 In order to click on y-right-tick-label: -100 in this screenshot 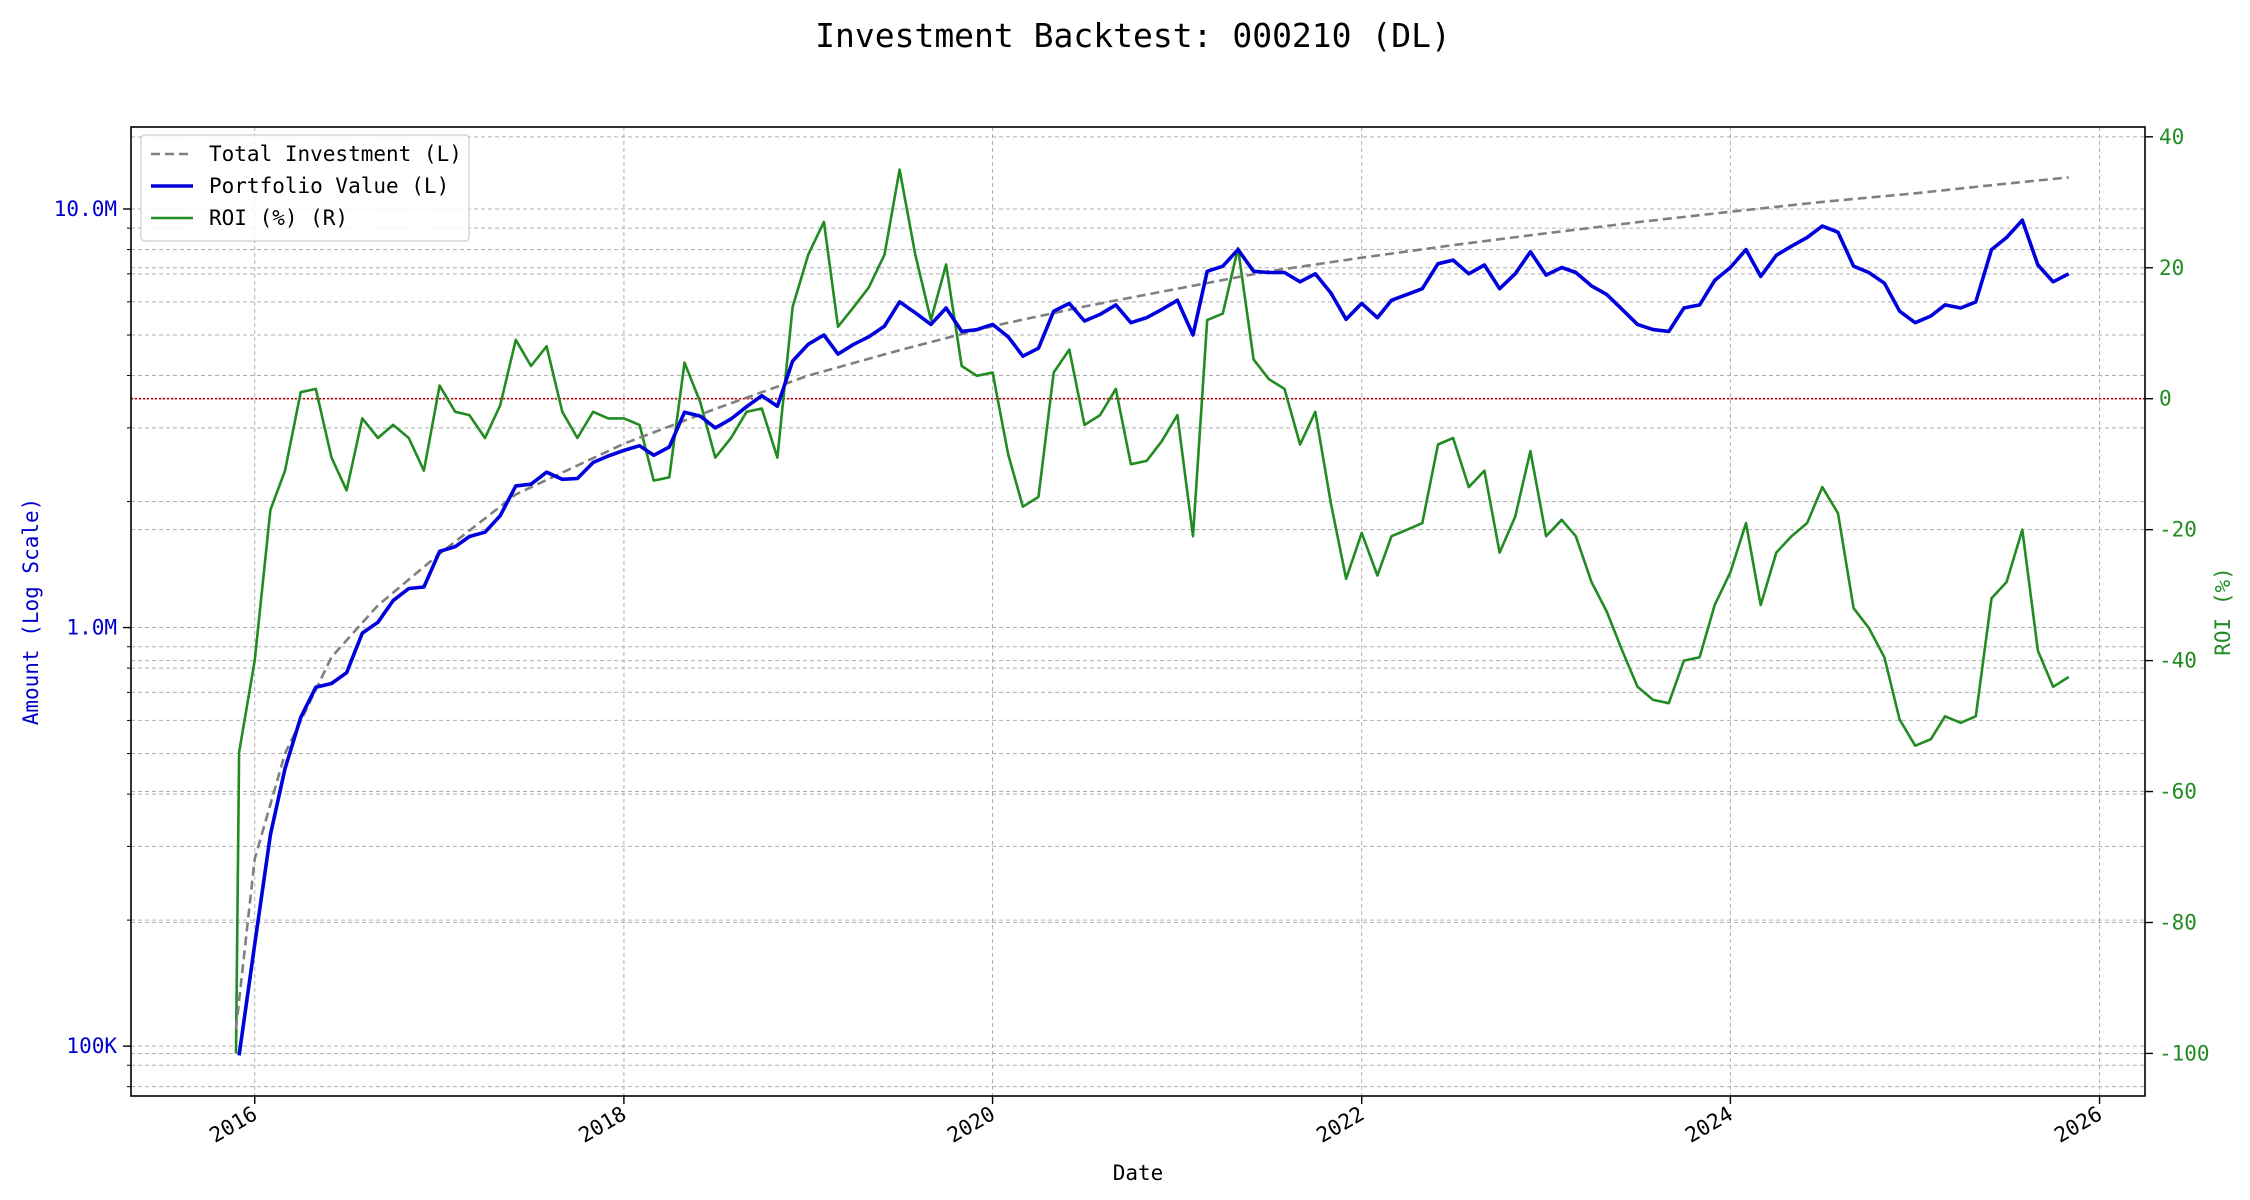, I will do `click(2184, 1053)`.